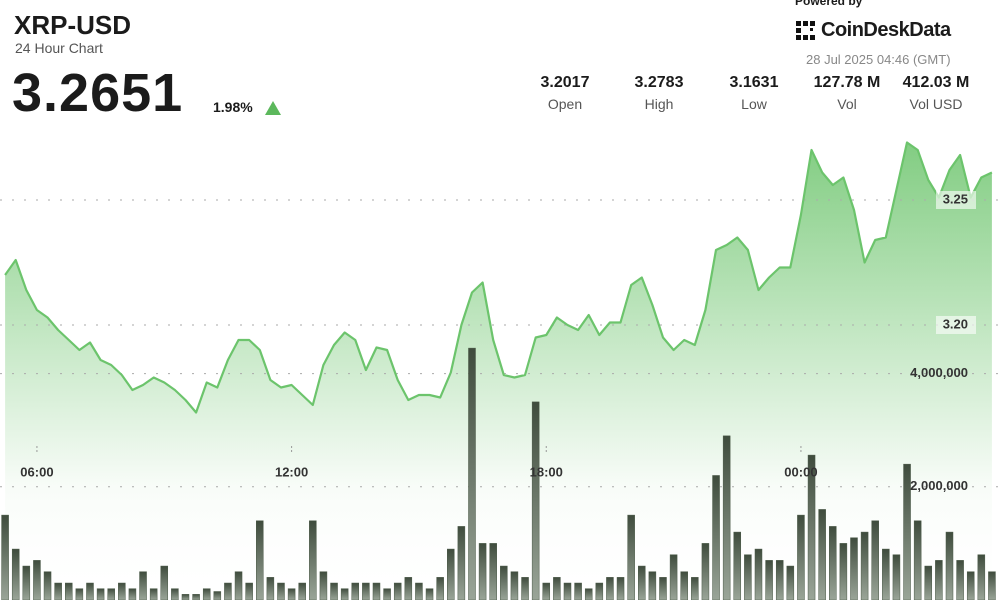 The height and width of the screenshot is (600, 1000). I want to click on stat-label: Low, so click(754, 104).